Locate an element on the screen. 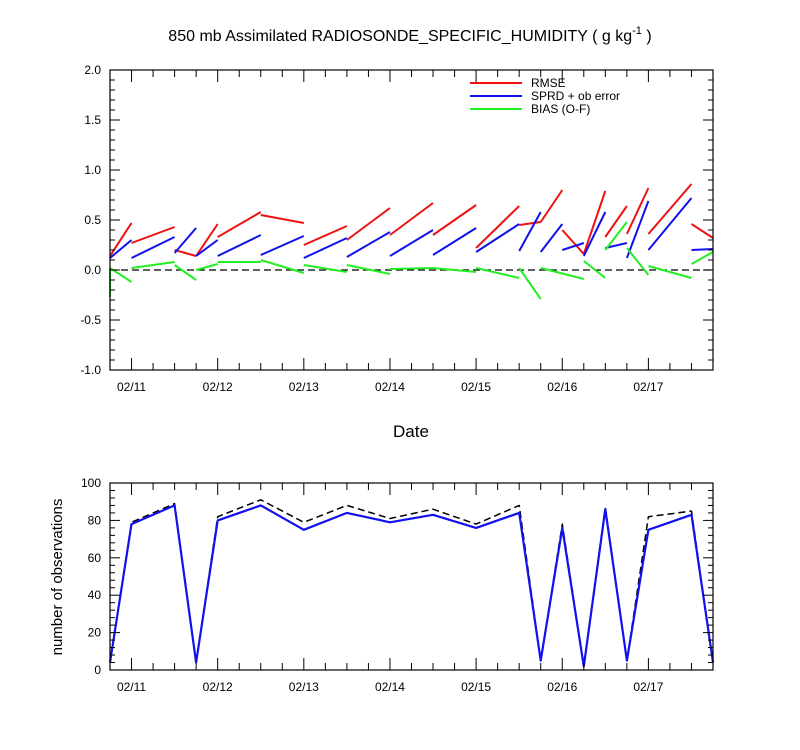 The width and height of the screenshot is (800, 750). y-tick-label: 40 is located at coordinates (95, 595).